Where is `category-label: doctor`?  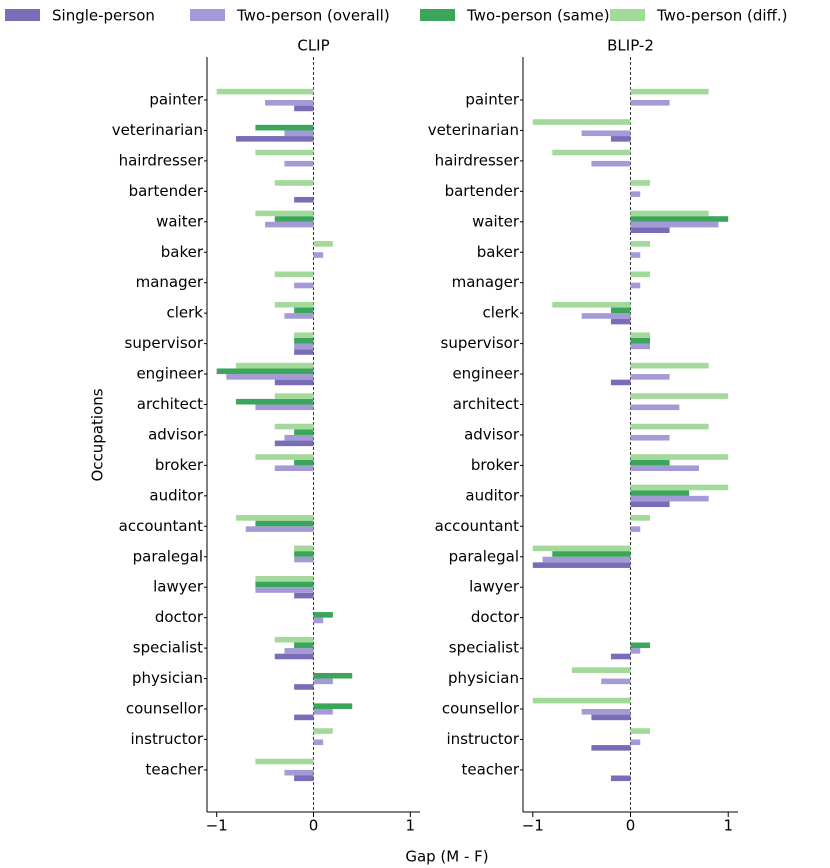
category-label: doctor is located at coordinates (179, 617).